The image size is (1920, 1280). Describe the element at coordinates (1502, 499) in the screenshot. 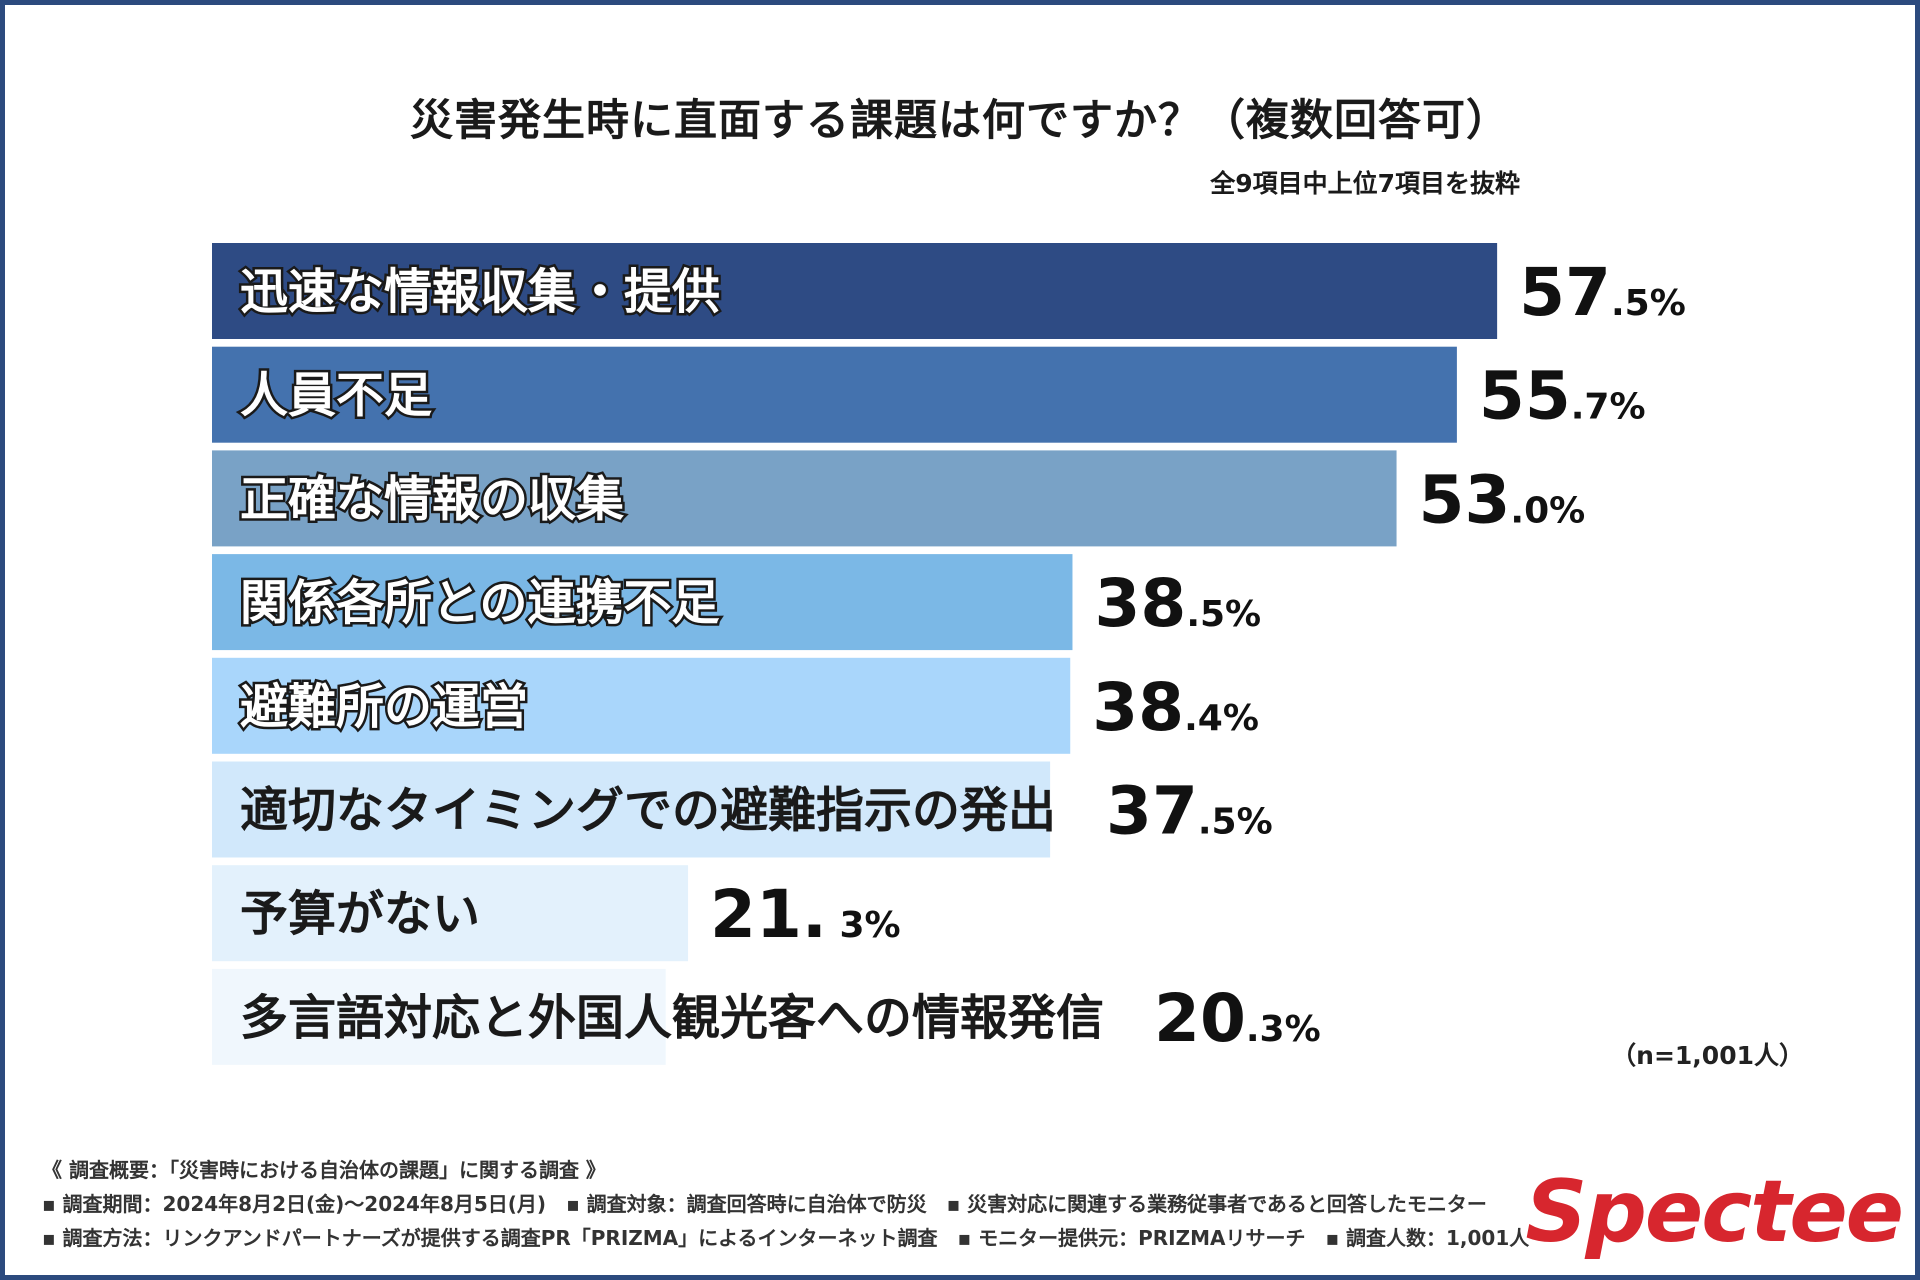

I see `bar-value-label: 53.0%` at that location.